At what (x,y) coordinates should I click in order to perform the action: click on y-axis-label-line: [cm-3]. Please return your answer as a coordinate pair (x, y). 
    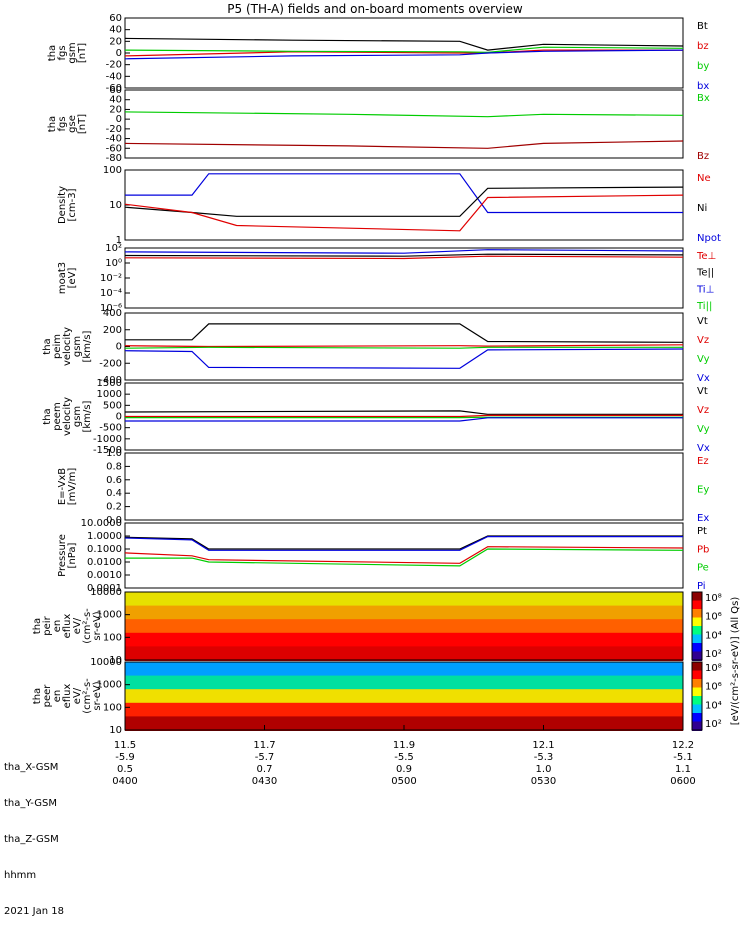
    Looking at the image, I should click on (72, 204).